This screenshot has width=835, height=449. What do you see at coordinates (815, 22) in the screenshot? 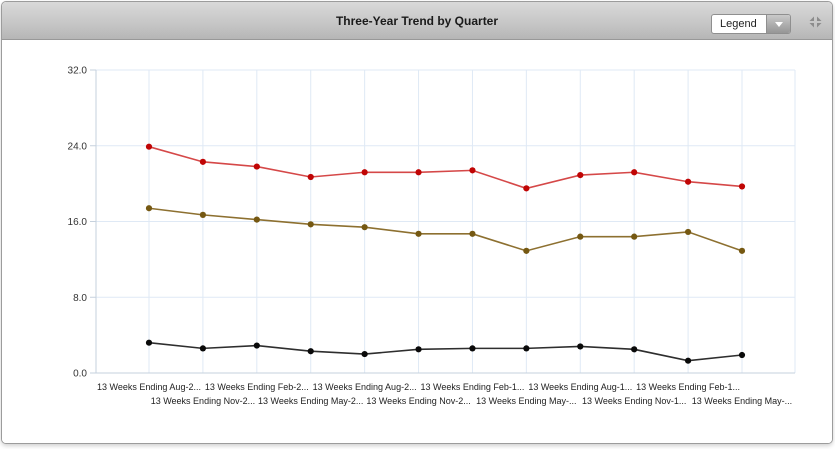
I see `collapse-arrows-icon` at bounding box center [815, 22].